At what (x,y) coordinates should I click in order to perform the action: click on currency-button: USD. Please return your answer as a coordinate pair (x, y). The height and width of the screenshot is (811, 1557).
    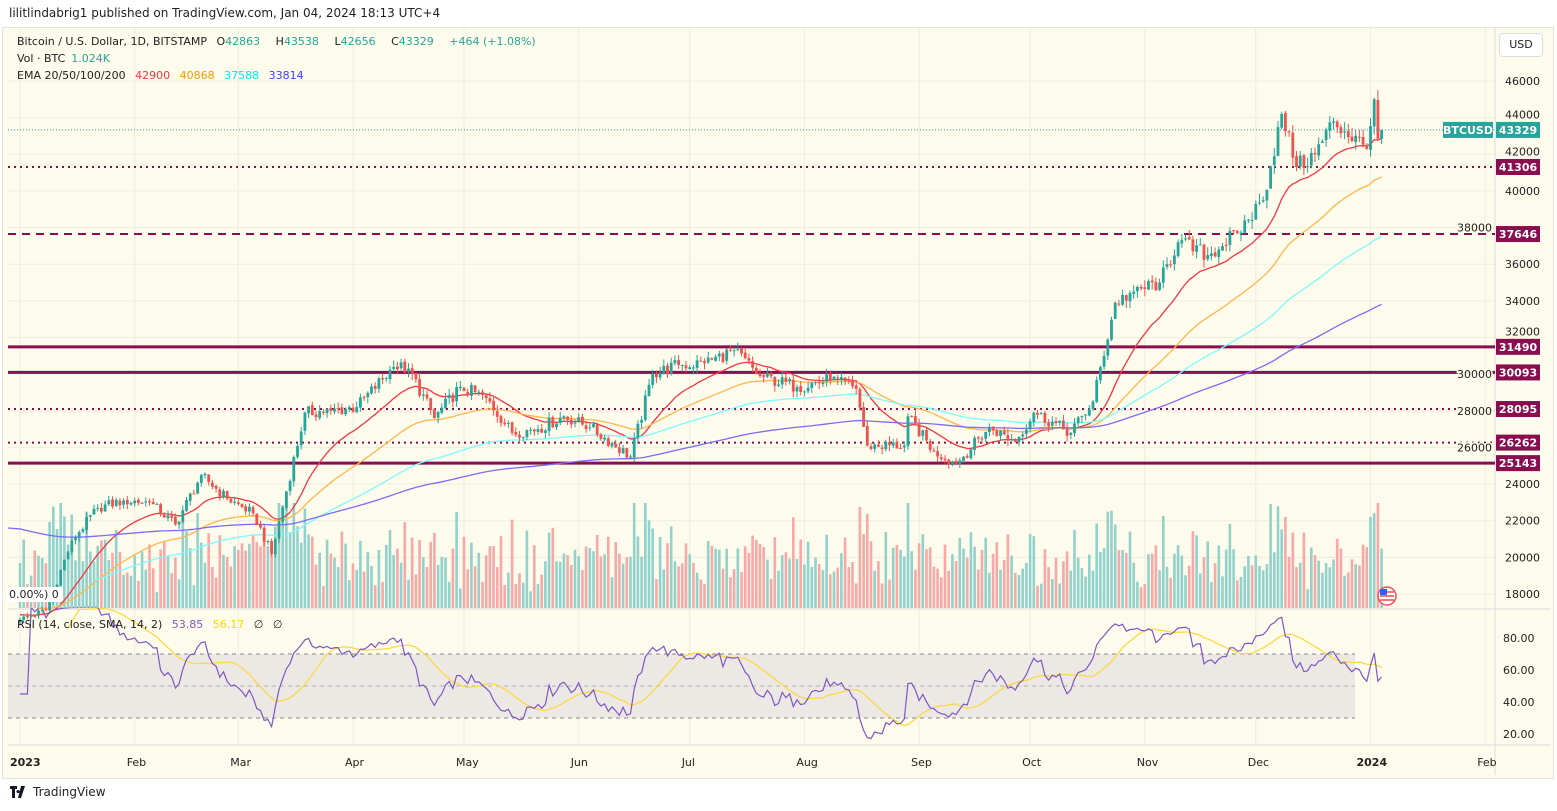
    Looking at the image, I should click on (1521, 45).